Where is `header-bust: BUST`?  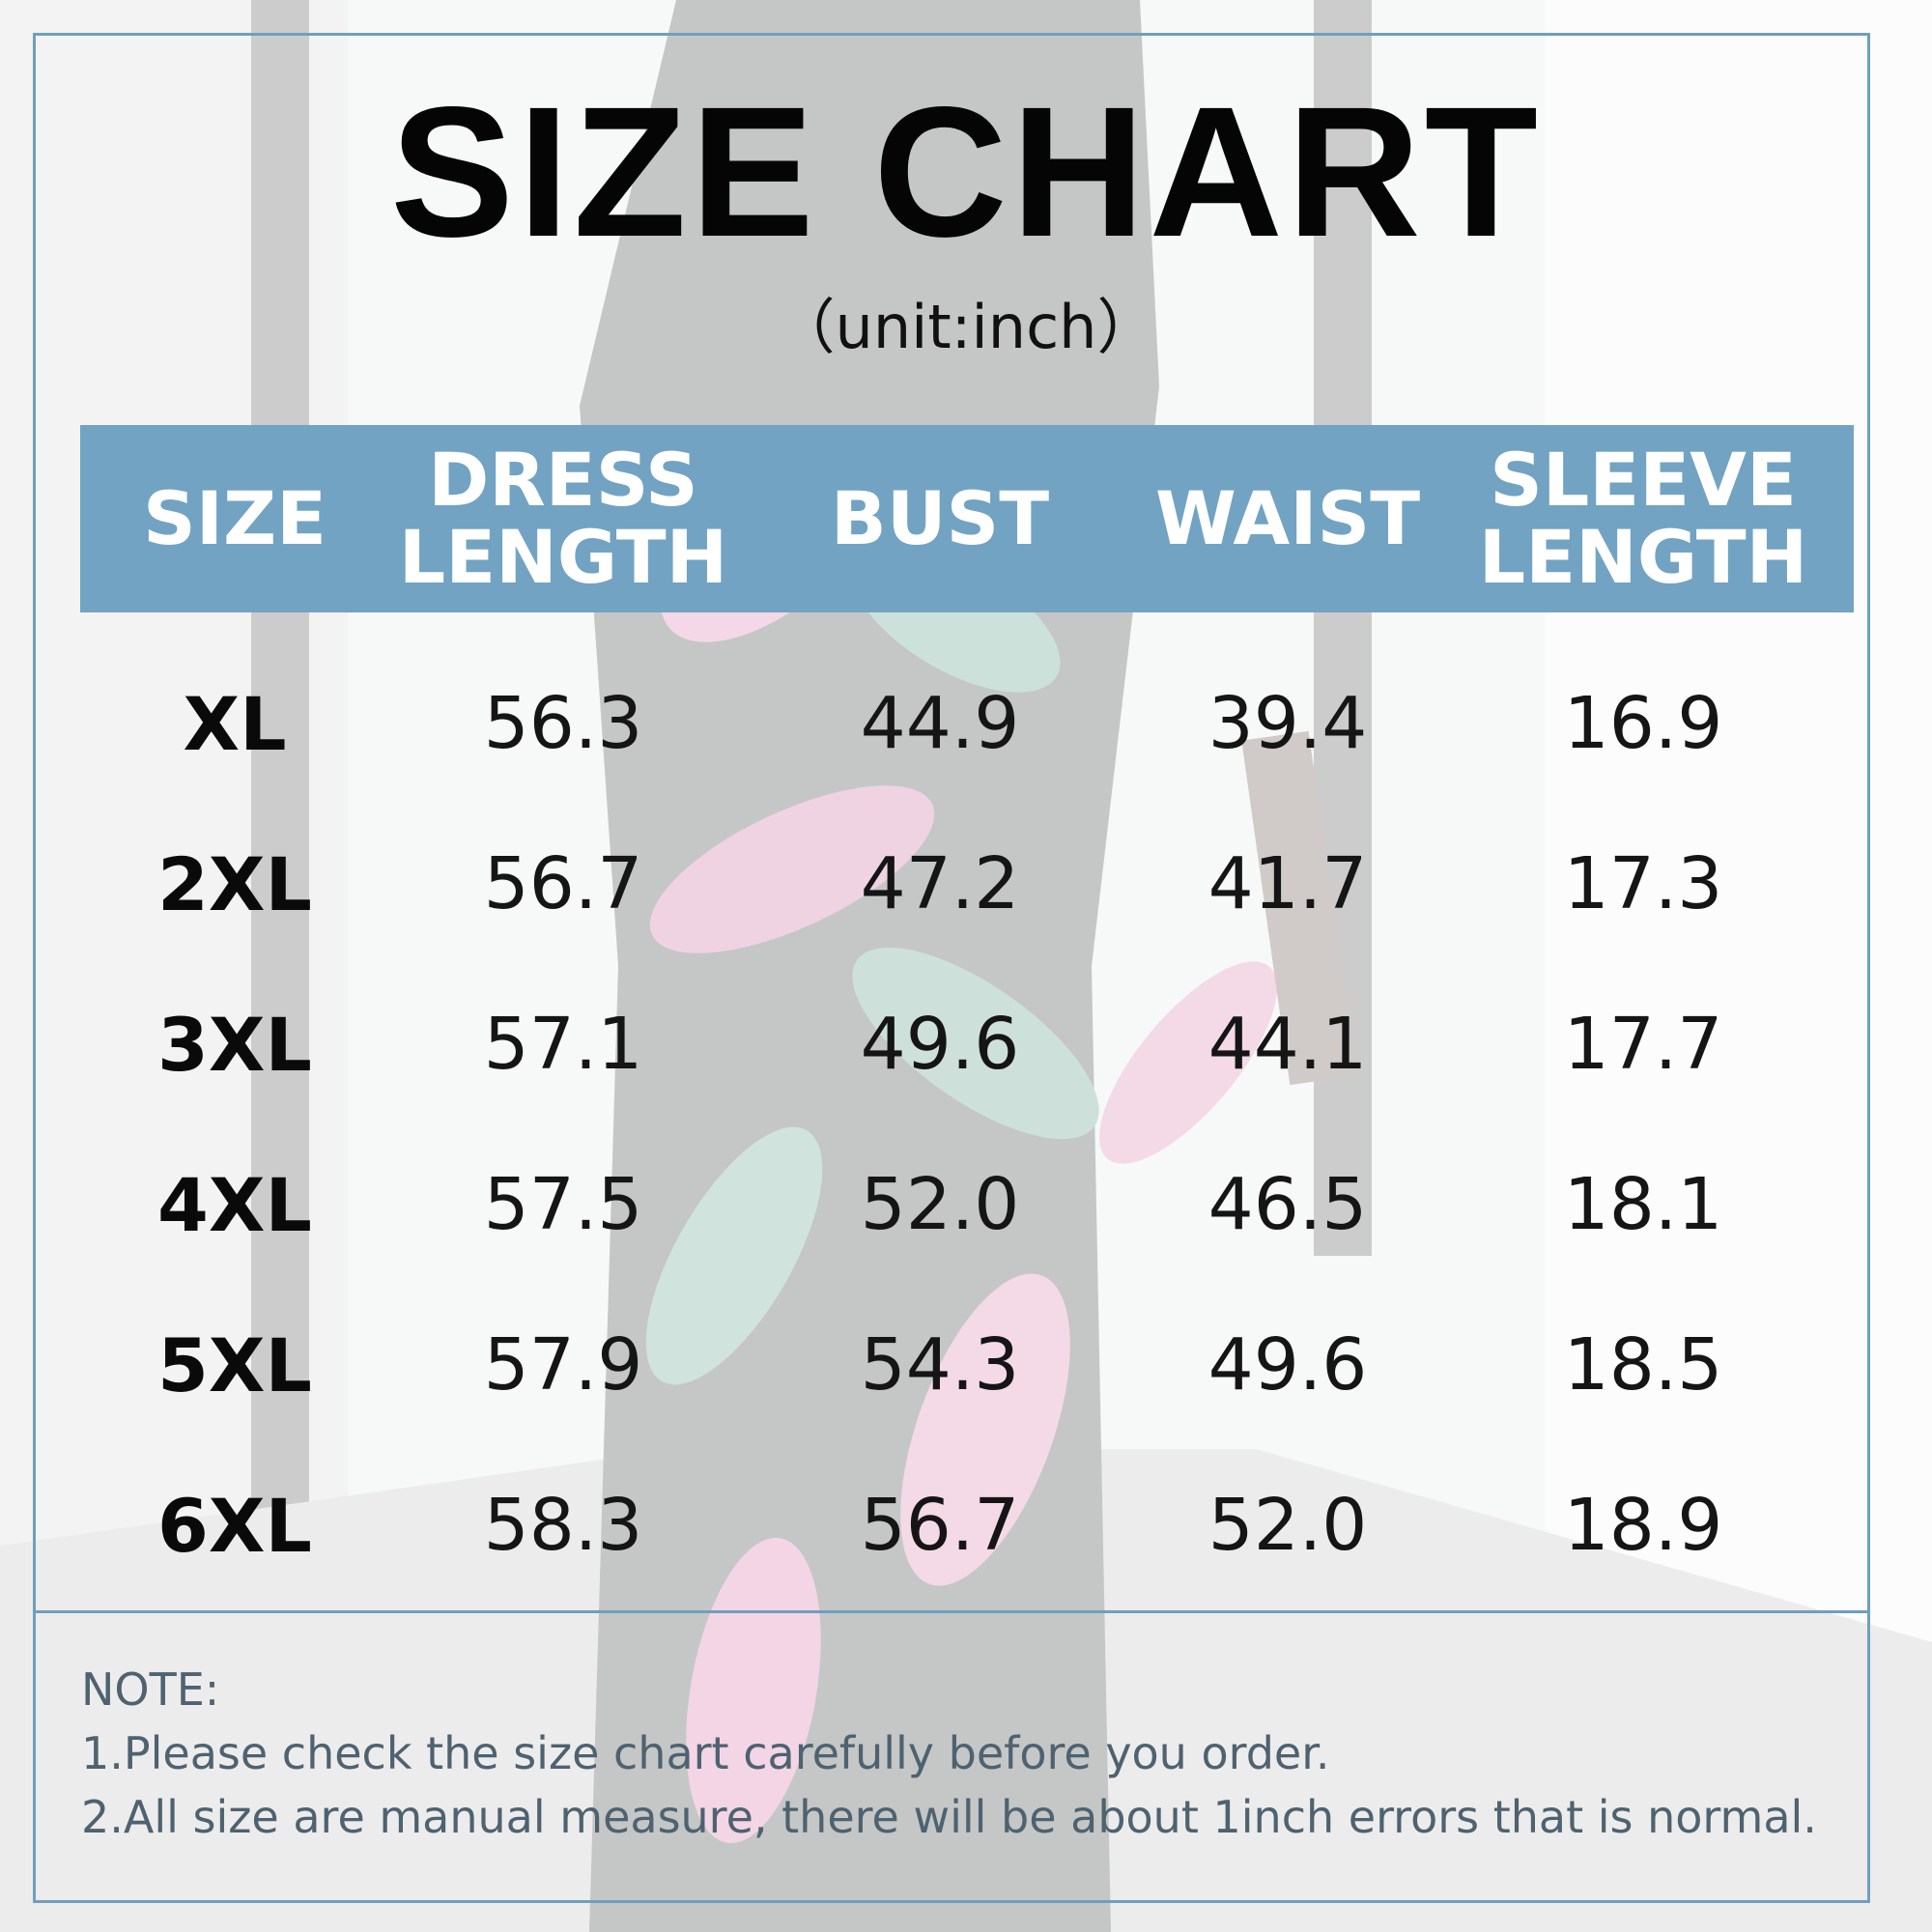 header-bust: BUST is located at coordinates (940, 518).